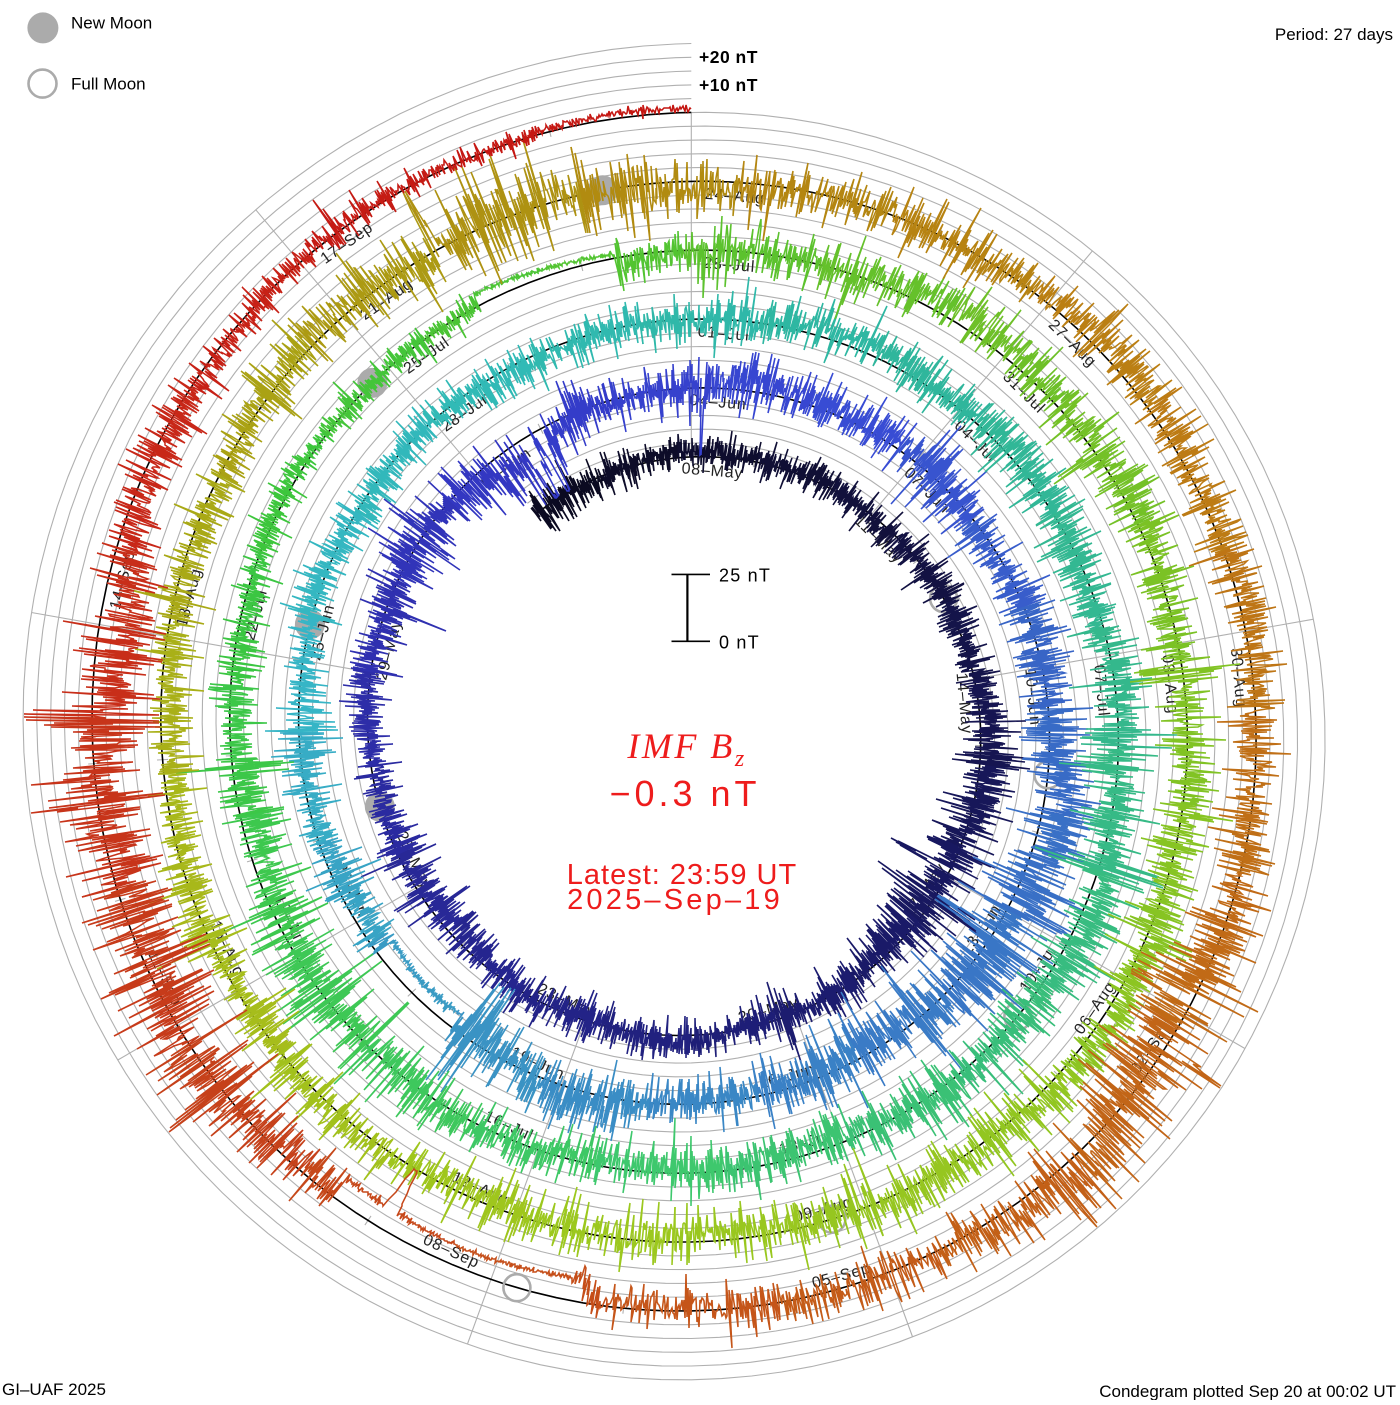 Image resolution: width=1400 pixels, height=1405 pixels. Describe the element at coordinates (1334, 34) in the screenshot. I see `svg-text: Period: 27 days` at that location.